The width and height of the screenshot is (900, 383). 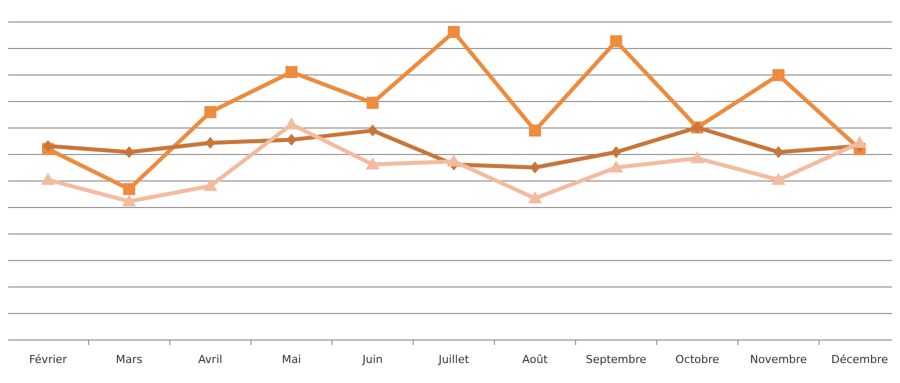 What do you see at coordinates (292, 359) in the screenshot?
I see `x-tick-label: Mai` at bounding box center [292, 359].